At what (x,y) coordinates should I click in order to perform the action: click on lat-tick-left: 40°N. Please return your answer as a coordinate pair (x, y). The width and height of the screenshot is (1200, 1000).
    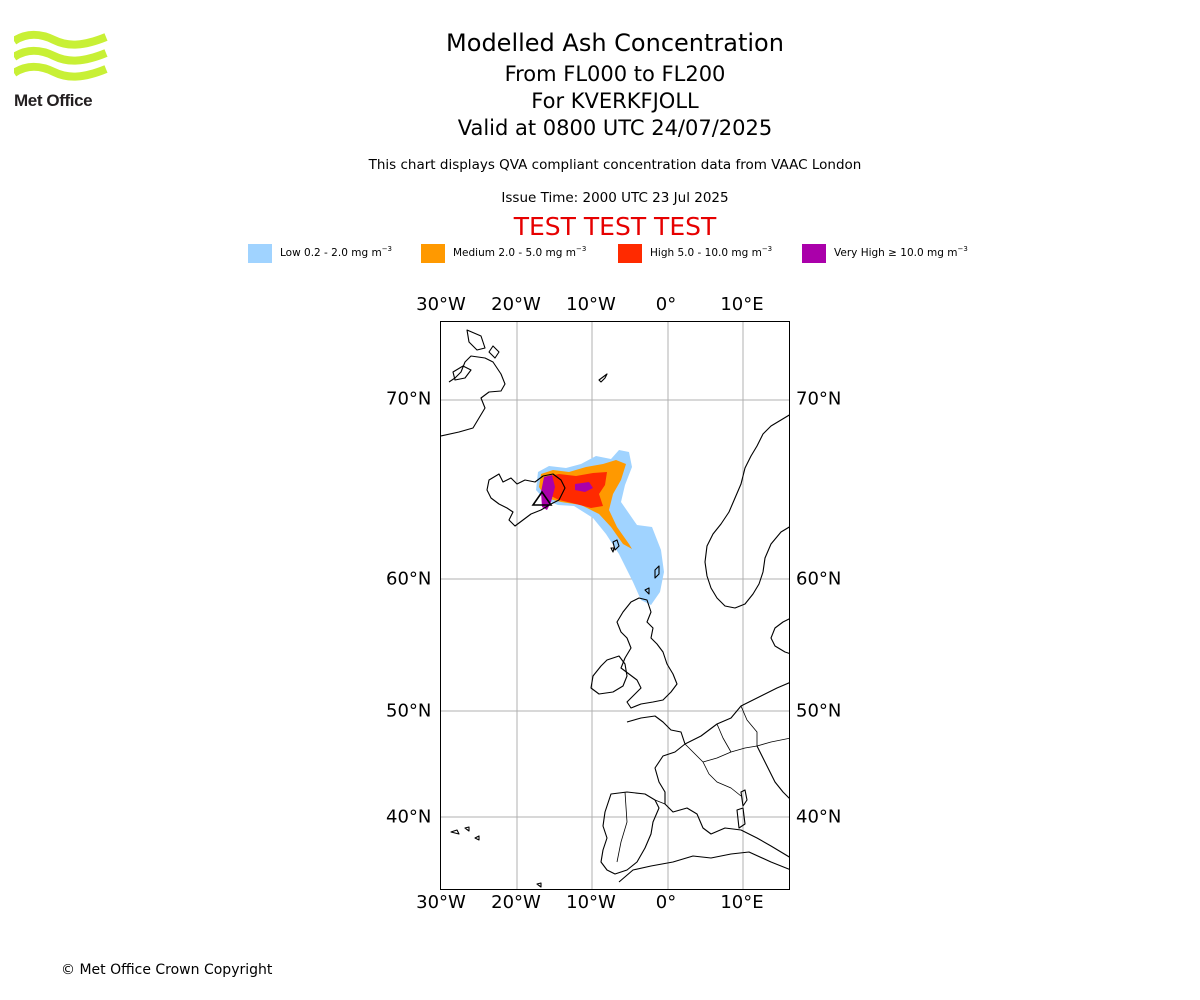
    Looking at the image, I should click on (409, 817).